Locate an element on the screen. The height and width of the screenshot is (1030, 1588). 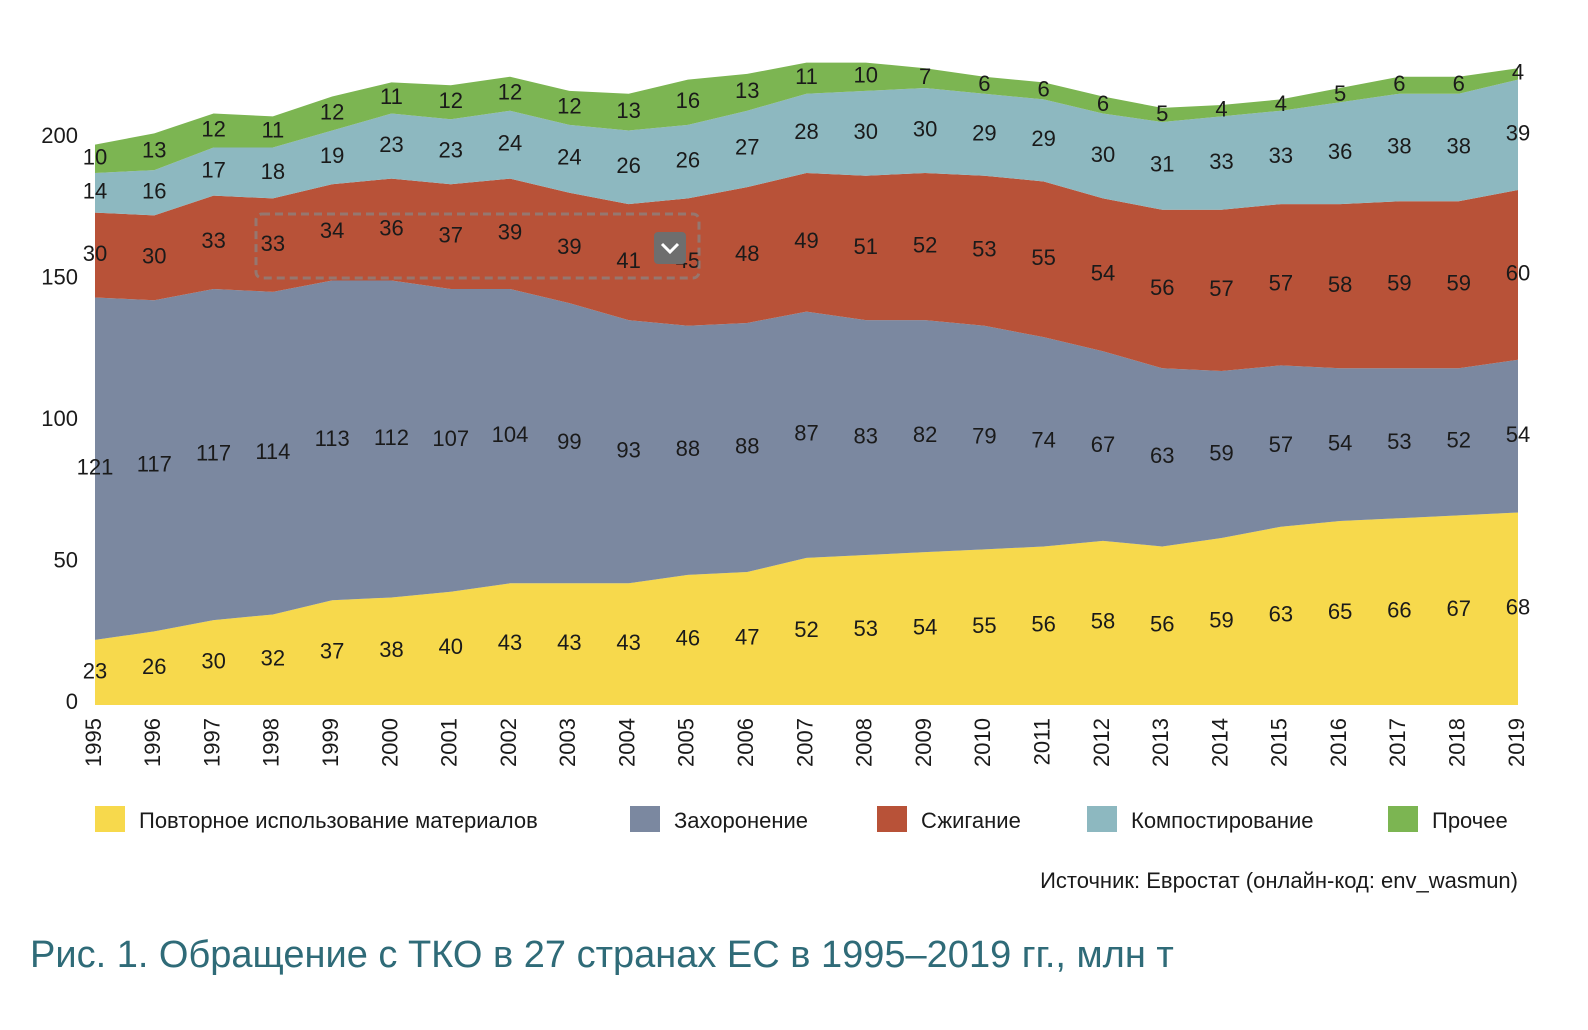
y-tick-label: 200 is located at coordinates (59, 135).